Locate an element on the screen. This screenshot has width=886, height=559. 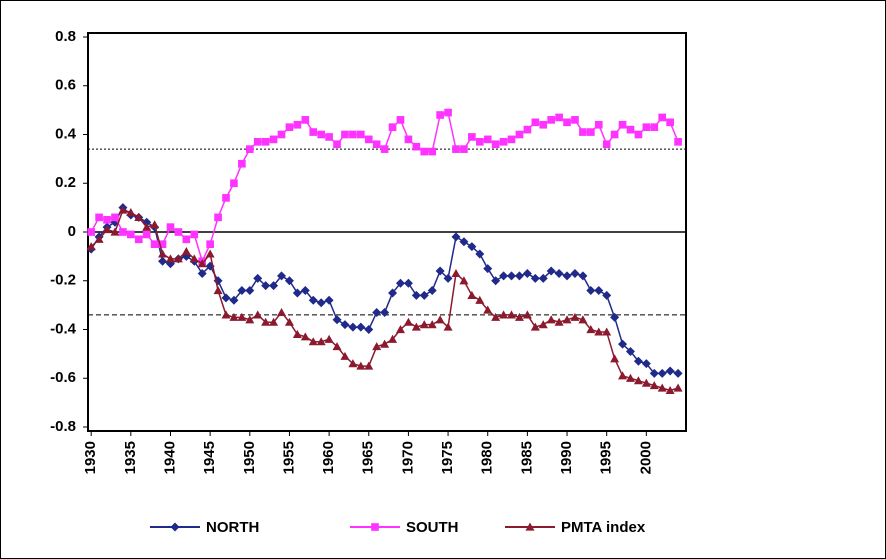
y-tick-label: 0.4 is located at coordinates (66, 133).